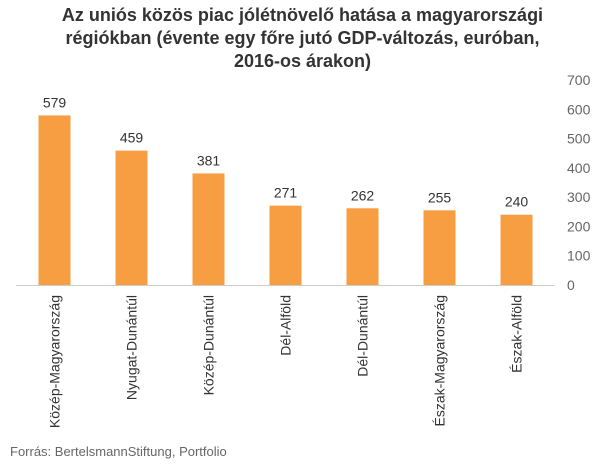 This screenshot has height=467, width=605. Describe the element at coordinates (286, 325) in the screenshot. I see `x-tick-label: Dél-Alföld` at that location.